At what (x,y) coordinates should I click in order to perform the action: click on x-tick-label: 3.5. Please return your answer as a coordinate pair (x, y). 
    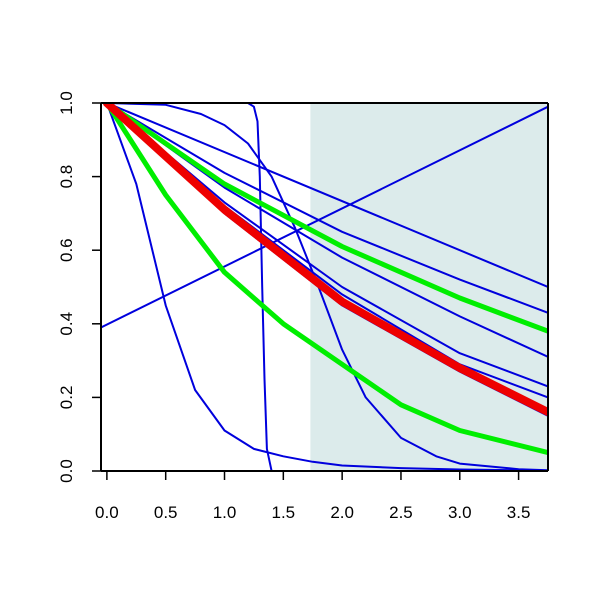
    Looking at the image, I should click on (519, 512).